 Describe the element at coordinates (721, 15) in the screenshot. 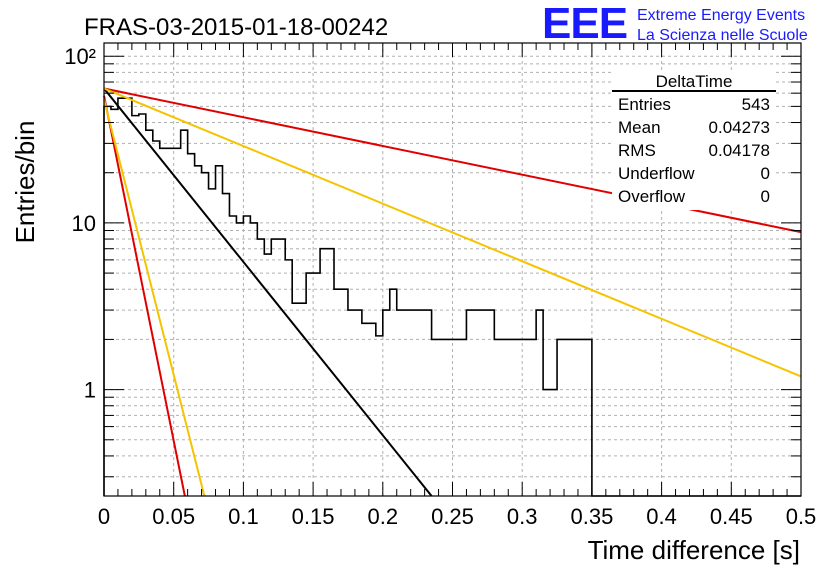

I see `eee-logo-line1: Extreme Energy Events` at that location.